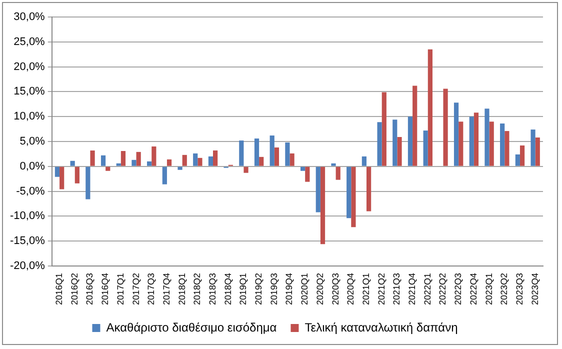 The width and height of the screenshot is (562, 349). I want to click on x-tick-label: 2022Q1, so click(427, 289).